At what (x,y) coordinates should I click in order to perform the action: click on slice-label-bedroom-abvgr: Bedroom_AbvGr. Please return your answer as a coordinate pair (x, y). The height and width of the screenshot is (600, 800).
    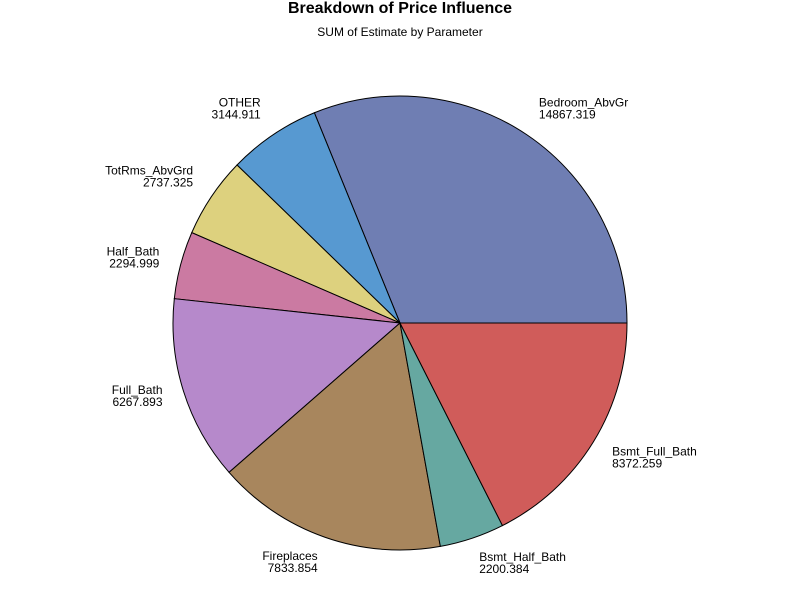
    Looking at the image, I should click on (583, 102).